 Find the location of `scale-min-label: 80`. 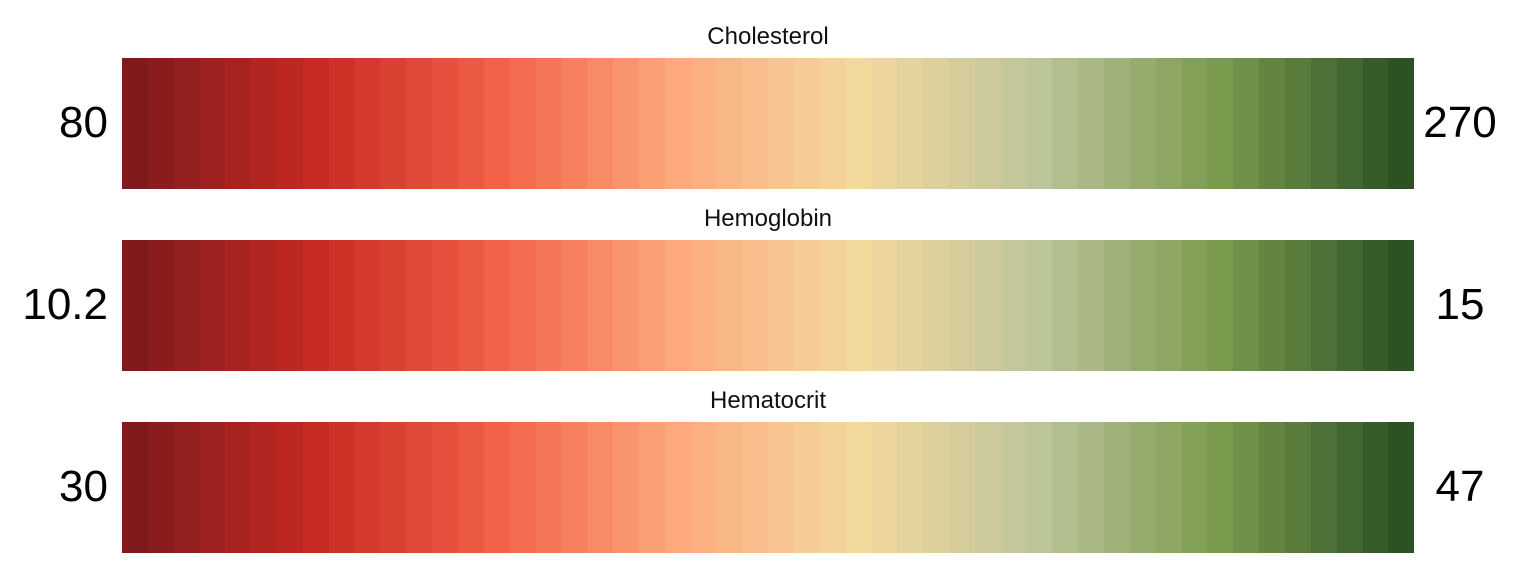

scale-min-label: 80 is located at coordinates (83, 122).